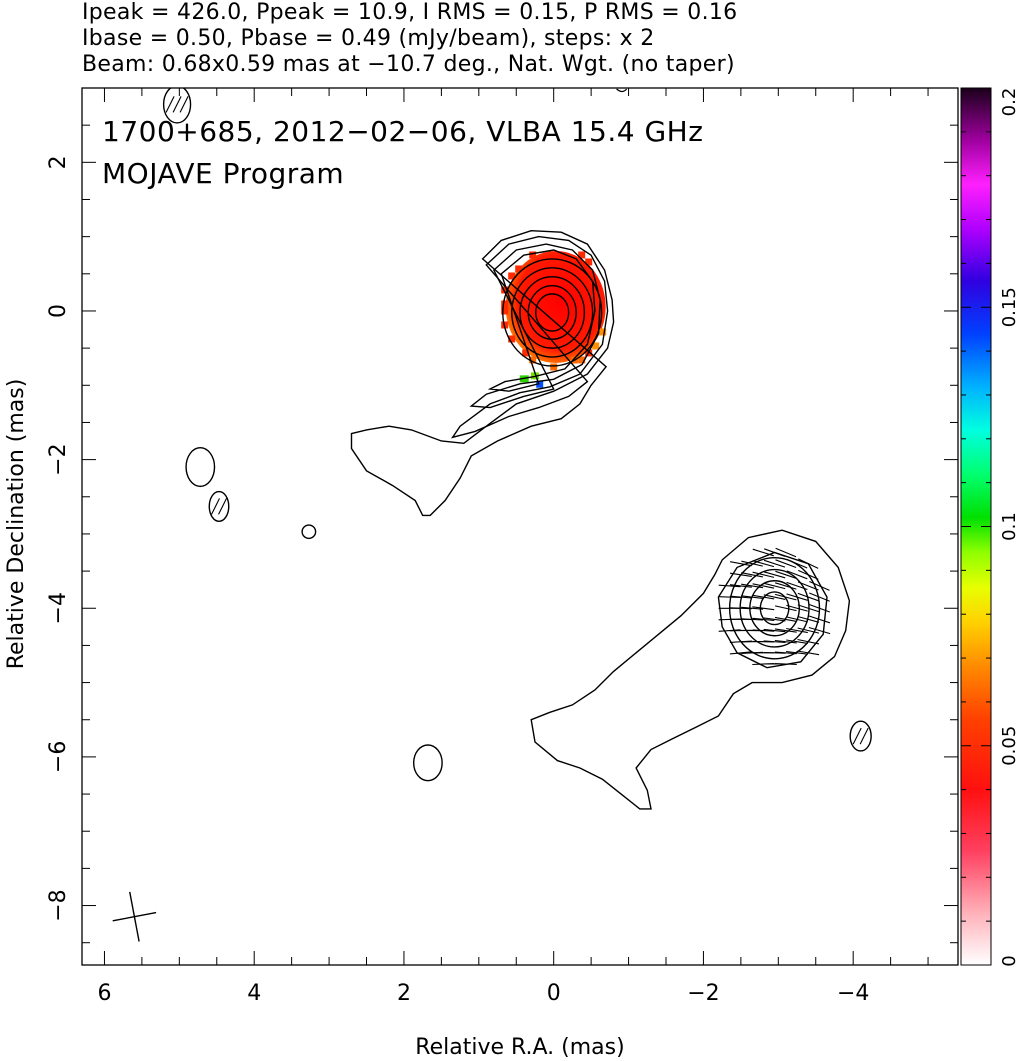  What do you see at coordinates (1009, 746) in the screenshot?
I see `colorbar-tick-label: 0.05` at bounding box center [1009, 746].